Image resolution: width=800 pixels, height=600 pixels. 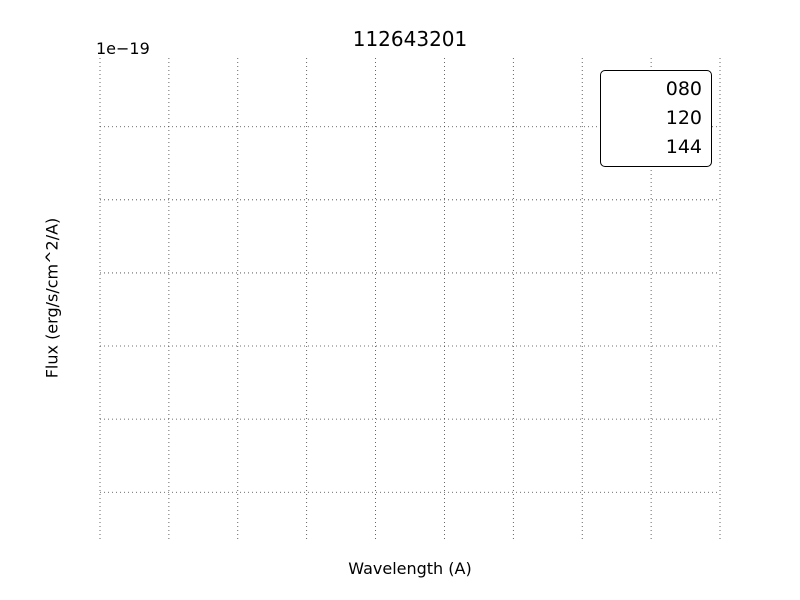 What do you see at coordinates (656, 89) in the screenshot?
I see `legend-item-080: 080` at bounding box center [656, 89].